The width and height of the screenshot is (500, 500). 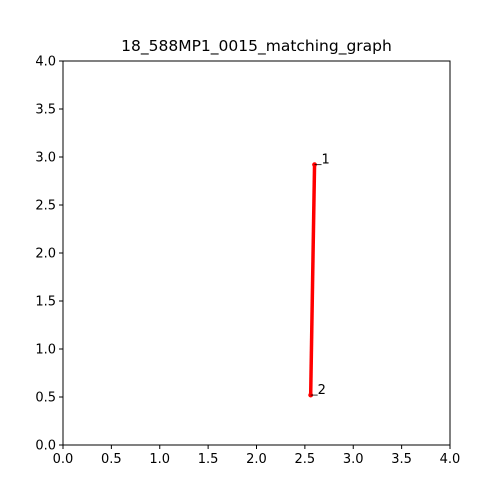 What do you see at coordinates (45, 254) in the screenshot?
I see `y-tick-label: 2.0` at bounding box center [45, 254].